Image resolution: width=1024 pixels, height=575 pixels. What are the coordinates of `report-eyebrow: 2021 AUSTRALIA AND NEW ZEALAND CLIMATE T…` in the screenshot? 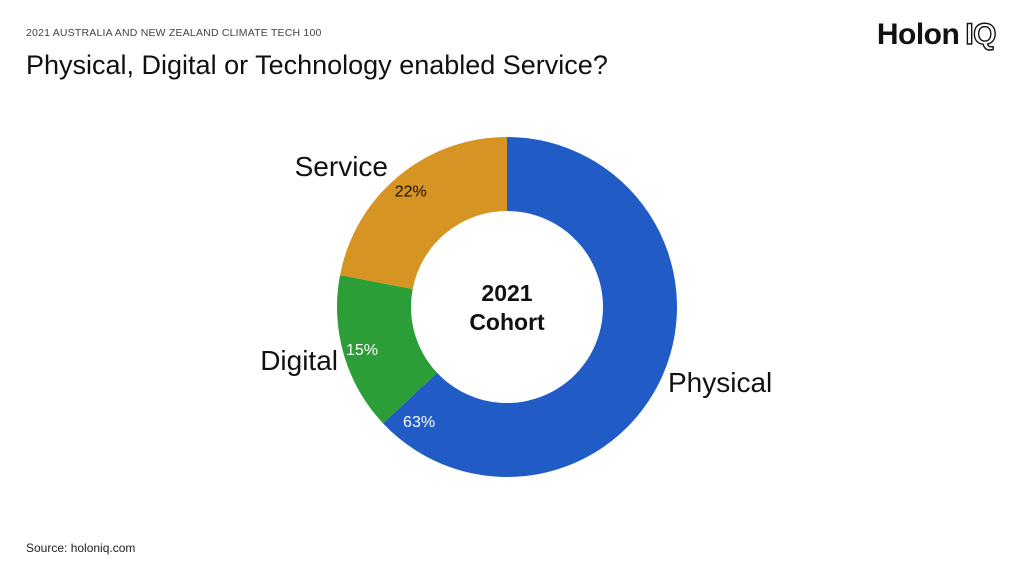 It's located at (174, 33).